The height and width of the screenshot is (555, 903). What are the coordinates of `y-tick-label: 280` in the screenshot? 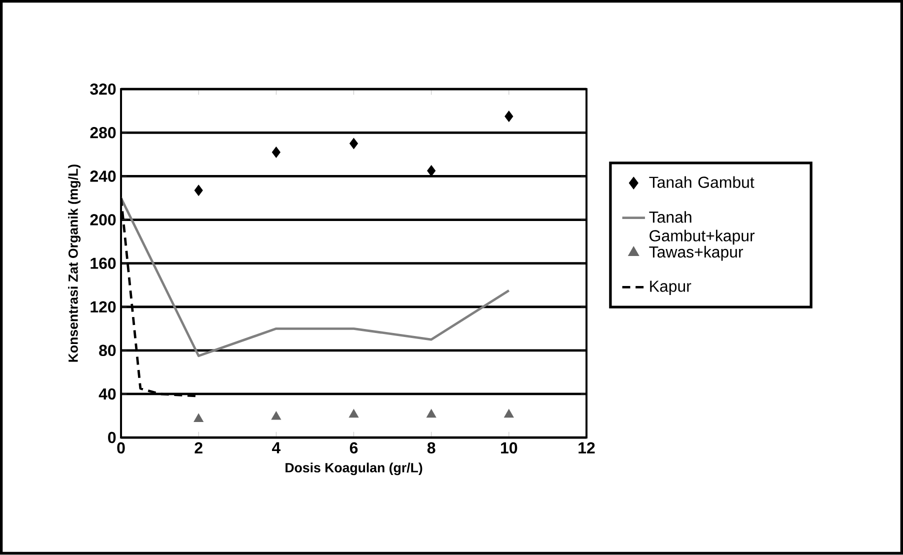 It's located at (103, 133).